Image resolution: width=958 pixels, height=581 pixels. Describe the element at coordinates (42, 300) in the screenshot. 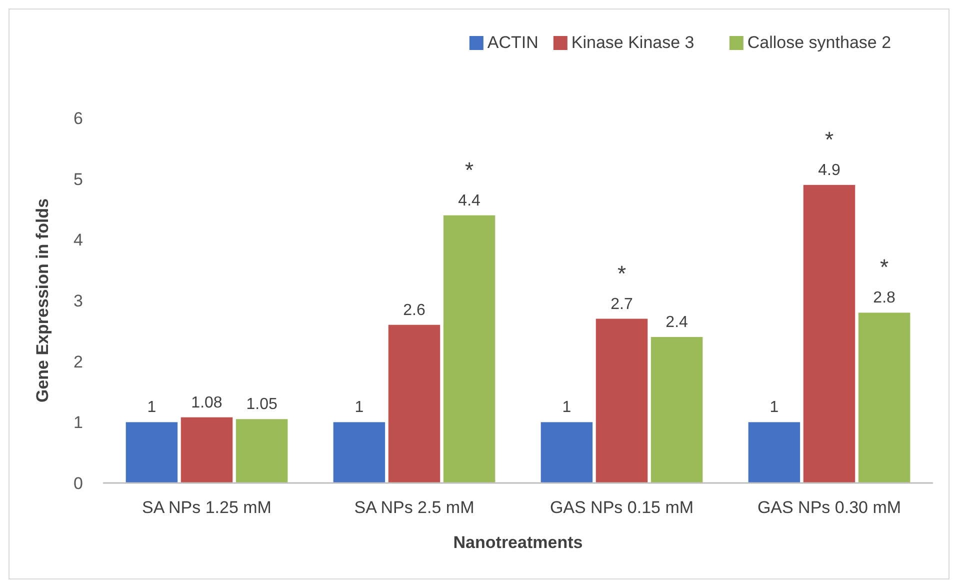

I see `y-axis-title: Gene Expression in folds` at that location.